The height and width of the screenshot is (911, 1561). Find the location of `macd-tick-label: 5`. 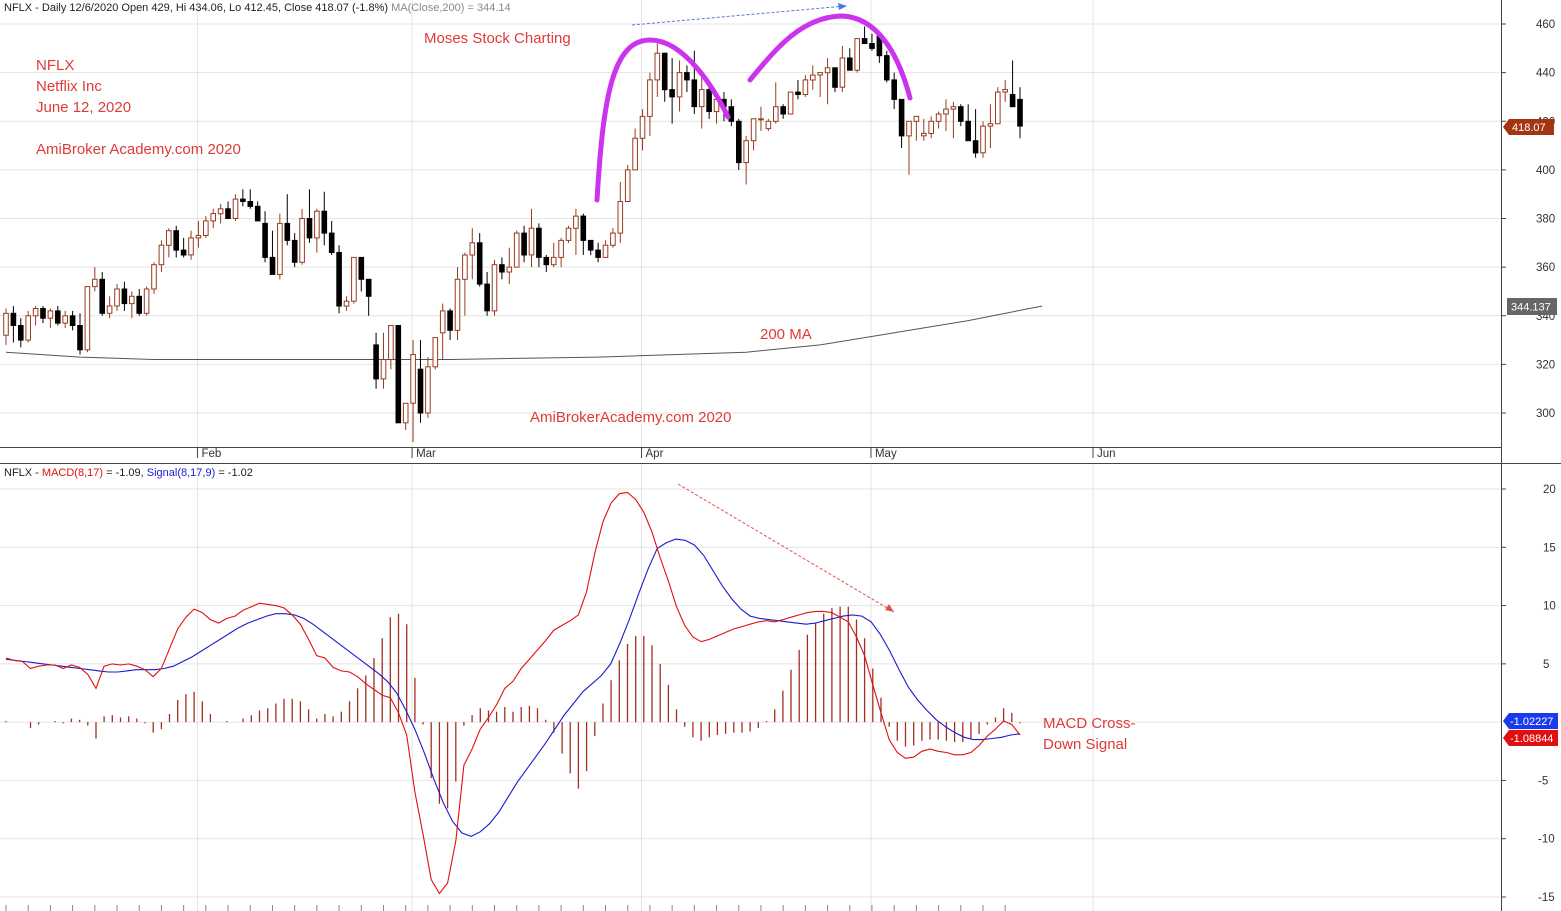

macd-tick-label: 5 is located at coordinates (1546, 665).